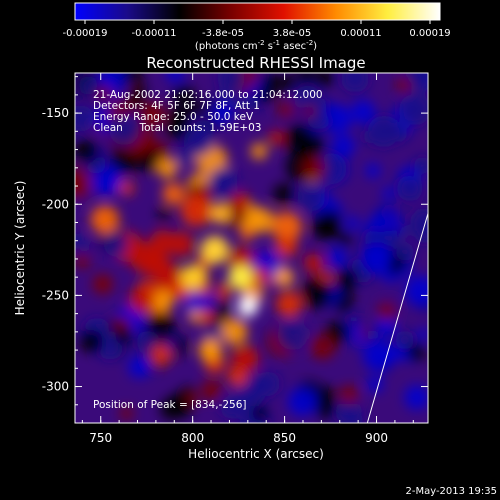 This screenshot has height=500, width=500. What do you see at coordinates (173, 117) in the screenshot?
I see `info-line-energy: Energy Range: 25.0 - 50.0 keV` at bounding box center [173, 117].